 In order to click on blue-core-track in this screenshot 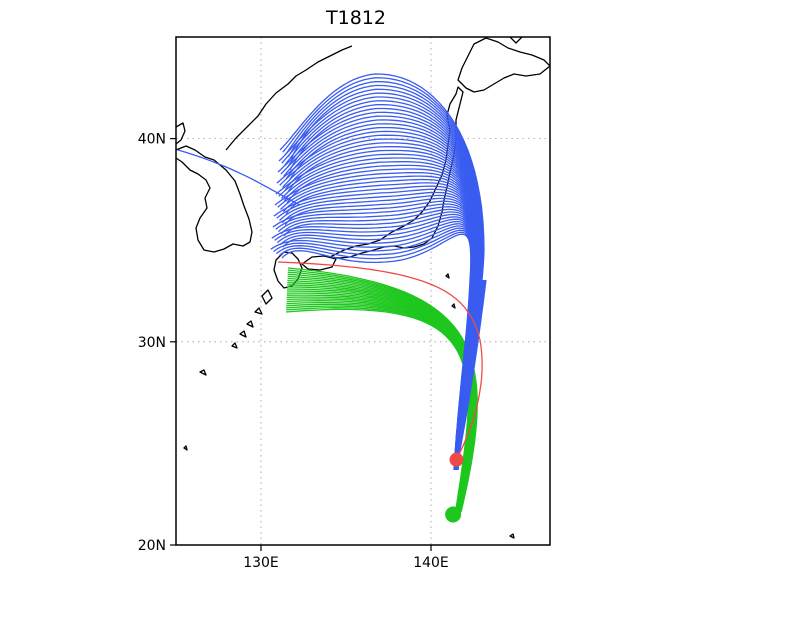, I will do `click(472, 370)`.